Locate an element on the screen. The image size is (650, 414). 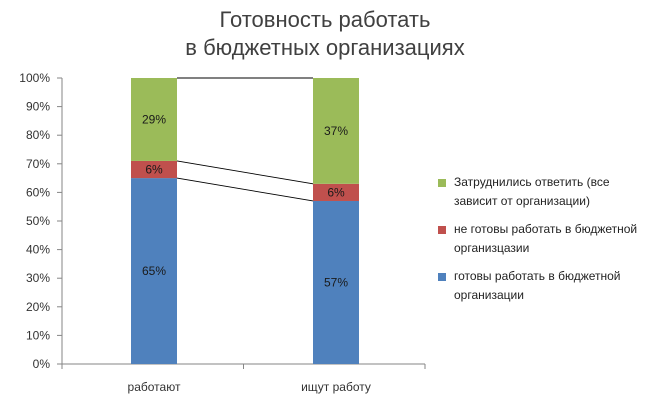
y-tick-label: 10% is located at coordinates (38, 335).